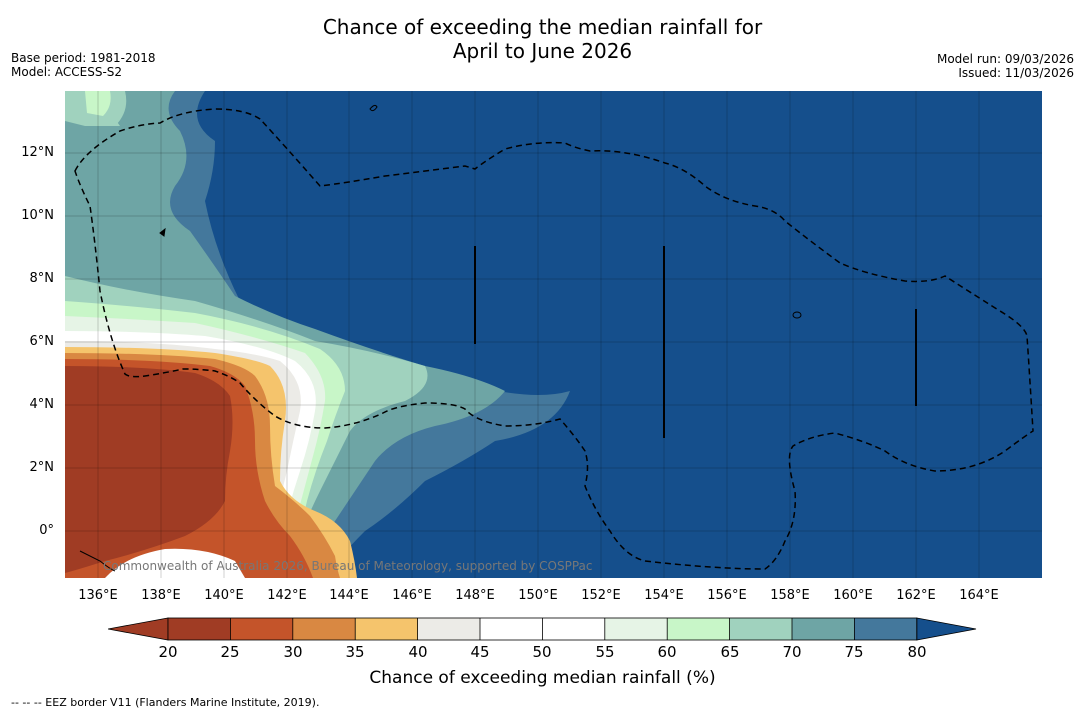 This screenshot has width=1085, height=713. I want to click on x-tick: 162°E, so click(916, 595).